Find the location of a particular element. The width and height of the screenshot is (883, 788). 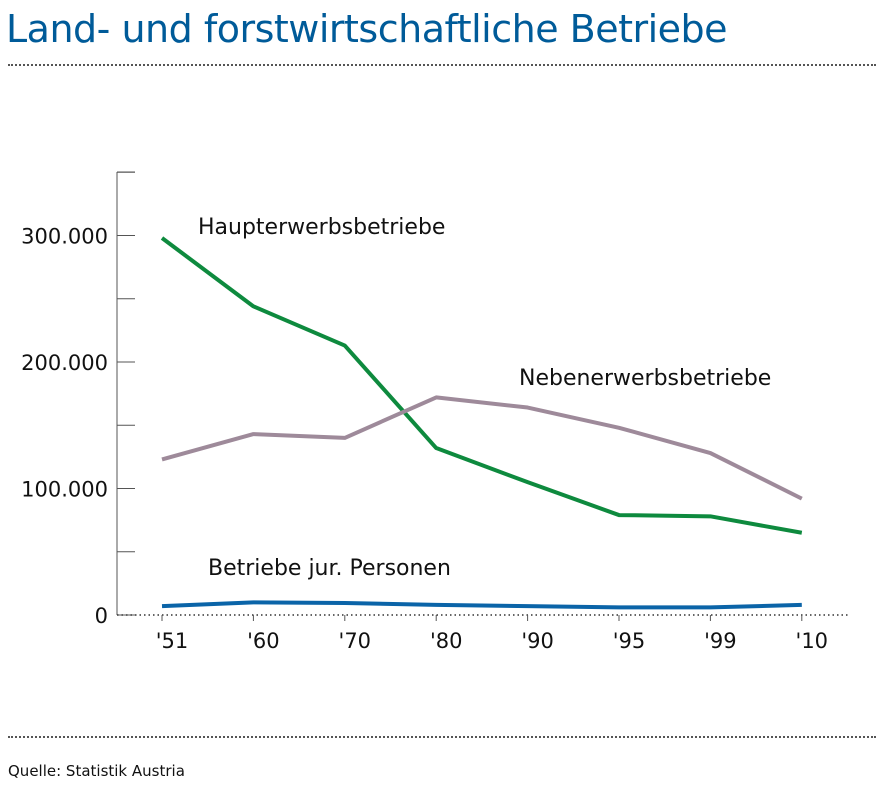

y-axis: 0 100.000 200.000 300.000 is located at coordinates (78, 399).